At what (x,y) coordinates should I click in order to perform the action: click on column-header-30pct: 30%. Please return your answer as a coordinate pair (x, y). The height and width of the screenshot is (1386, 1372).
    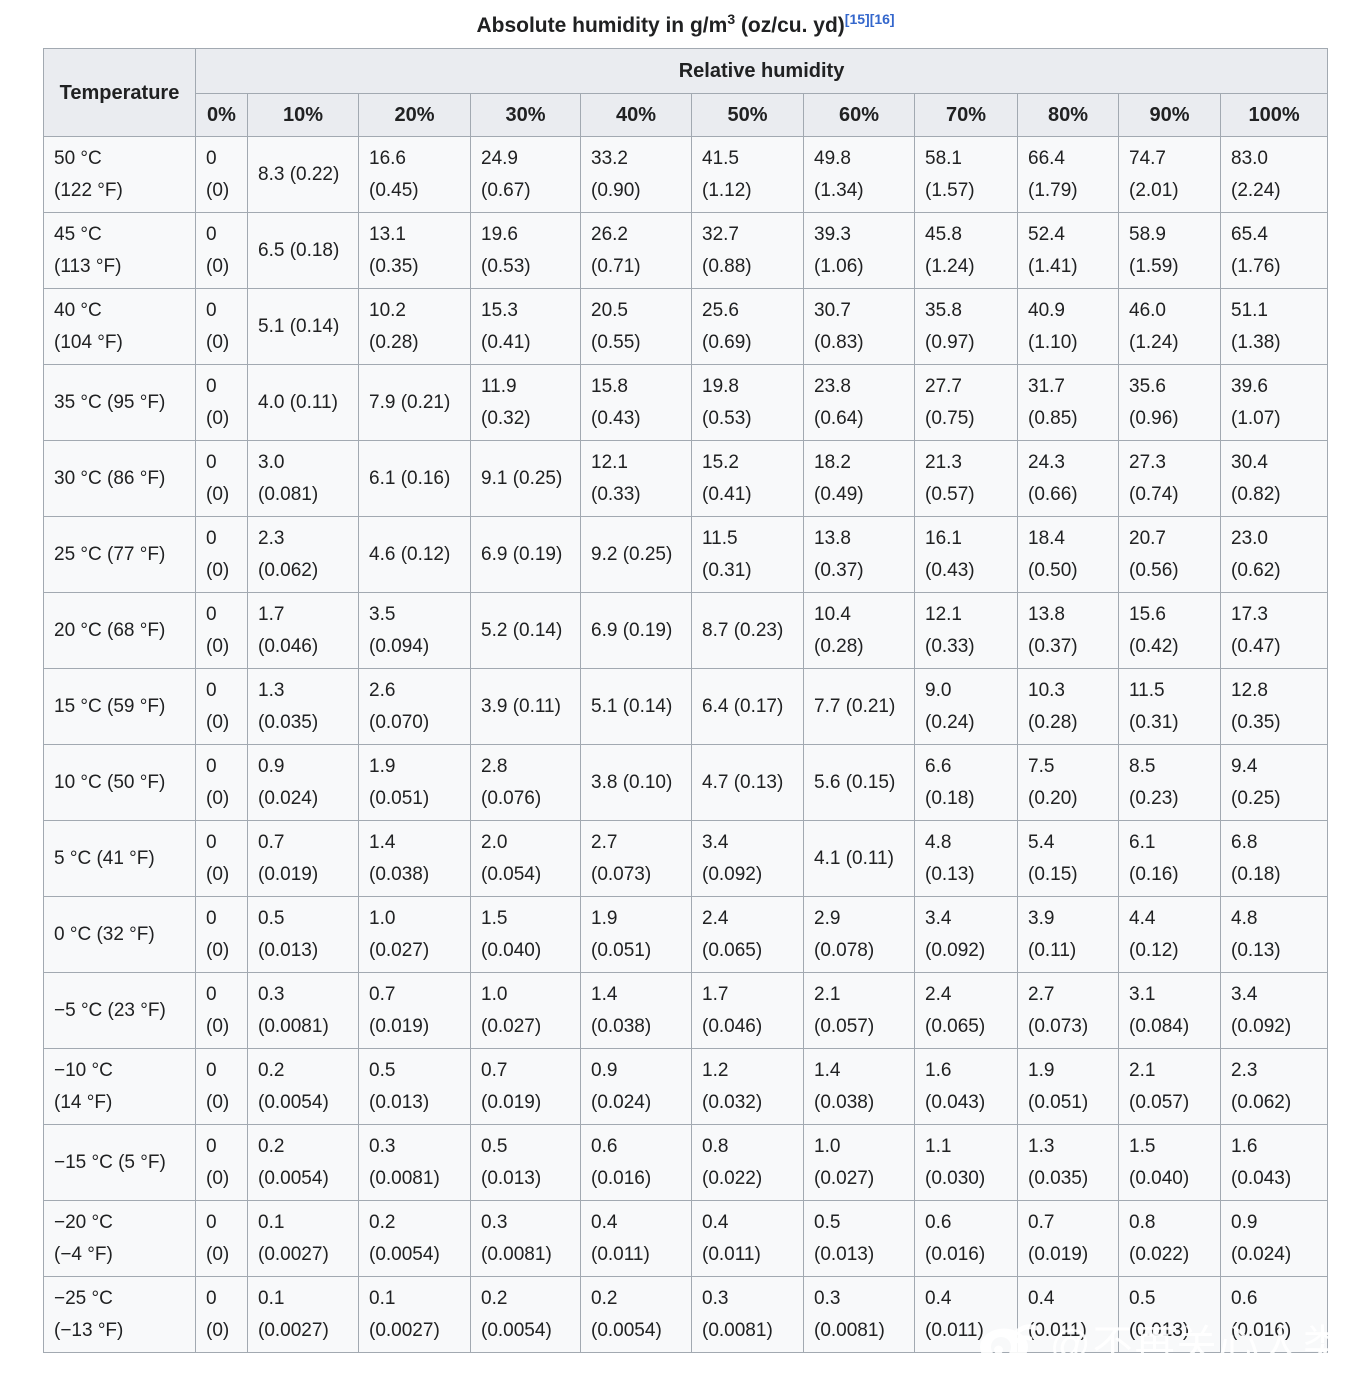
    Looking at the image, I should click on (525, 115).